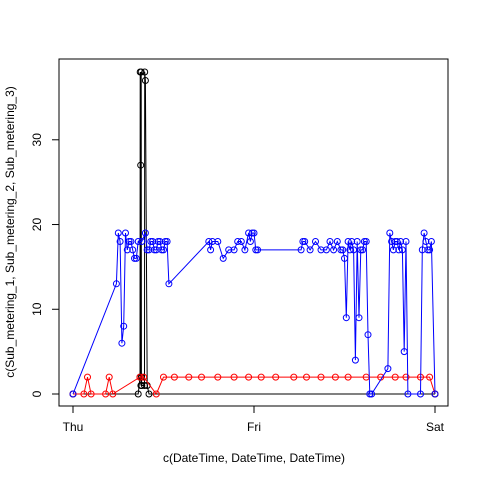 Image resolution: width=480 pixels, height=480 pixels. What do you see at coordinates (37, 140) in the screenshot?
I see `y-tick-label: 30` at bounding box center [37, 140].